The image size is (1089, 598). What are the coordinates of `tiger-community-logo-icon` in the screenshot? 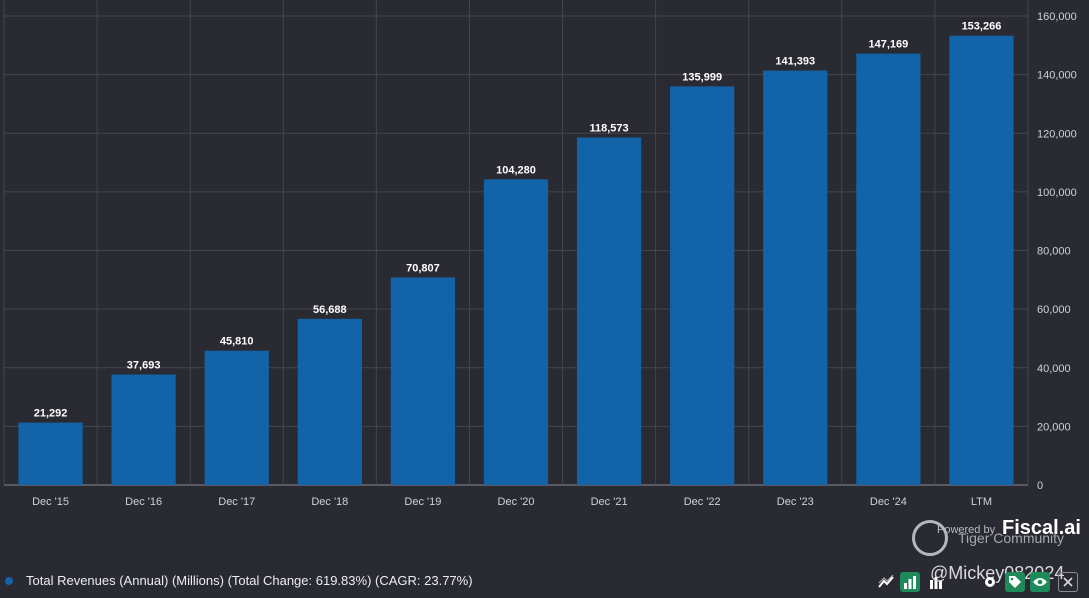 It's located at (930, 538).